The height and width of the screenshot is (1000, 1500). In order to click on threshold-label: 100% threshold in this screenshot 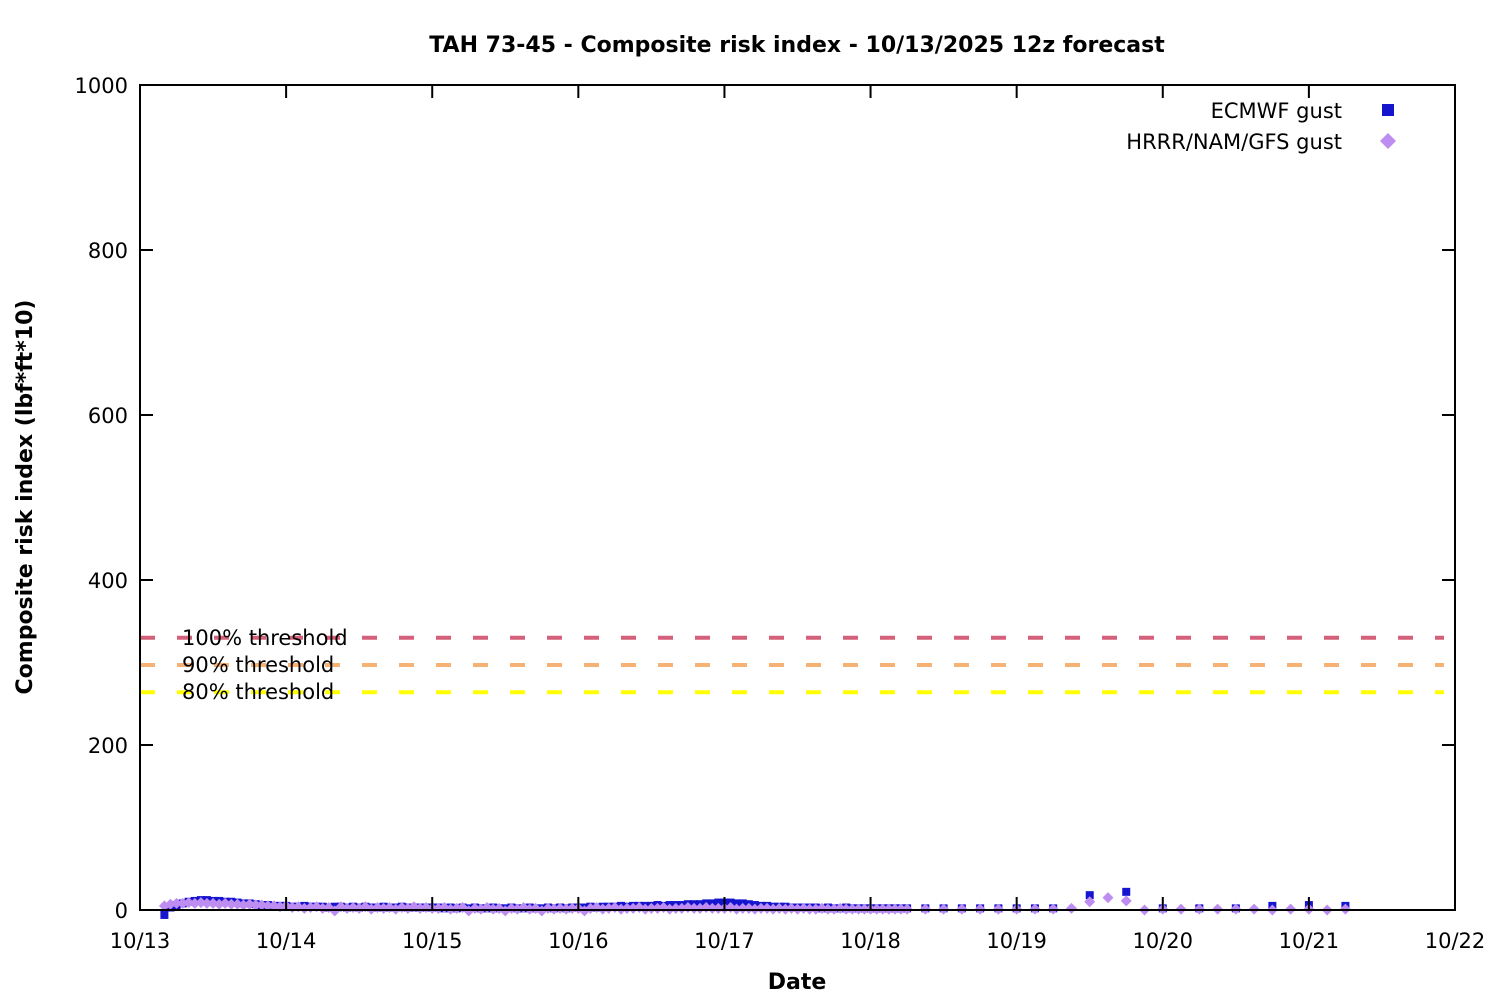, I will do `click(265, 638)`.